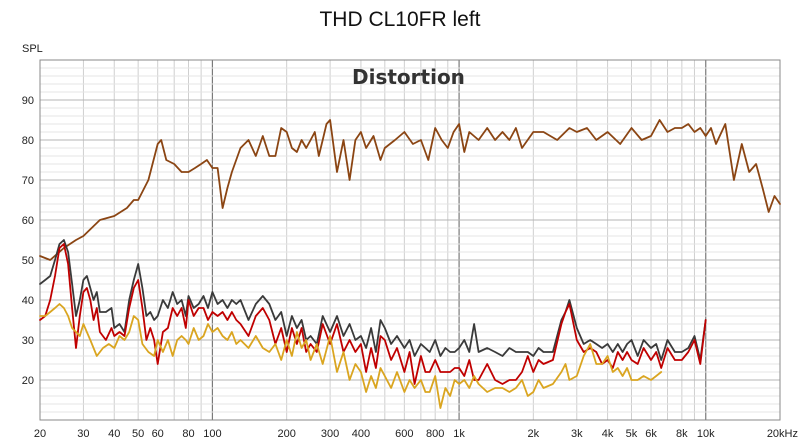 The image size is (800, 445). What do you see at coordinates (40, 434) in the screenshot?
I see `x-tick-label: 20` at bounding box center [40, 434].